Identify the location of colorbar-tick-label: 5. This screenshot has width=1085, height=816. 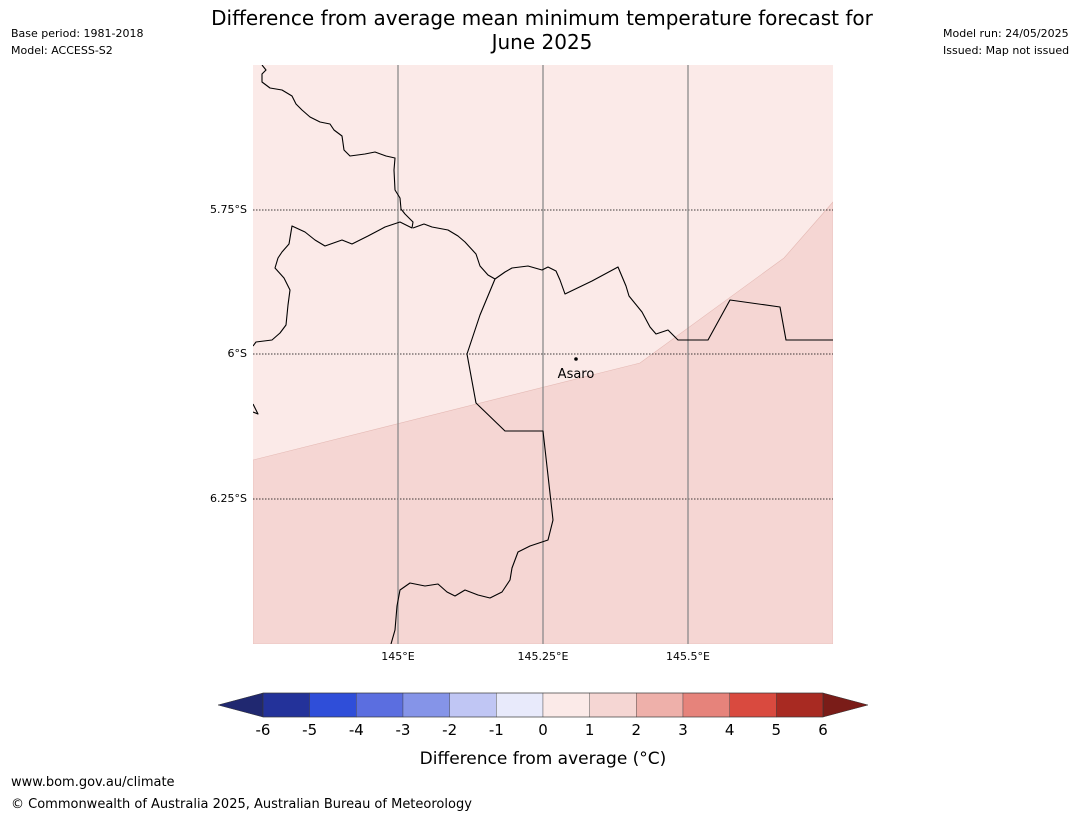
(777, 730).